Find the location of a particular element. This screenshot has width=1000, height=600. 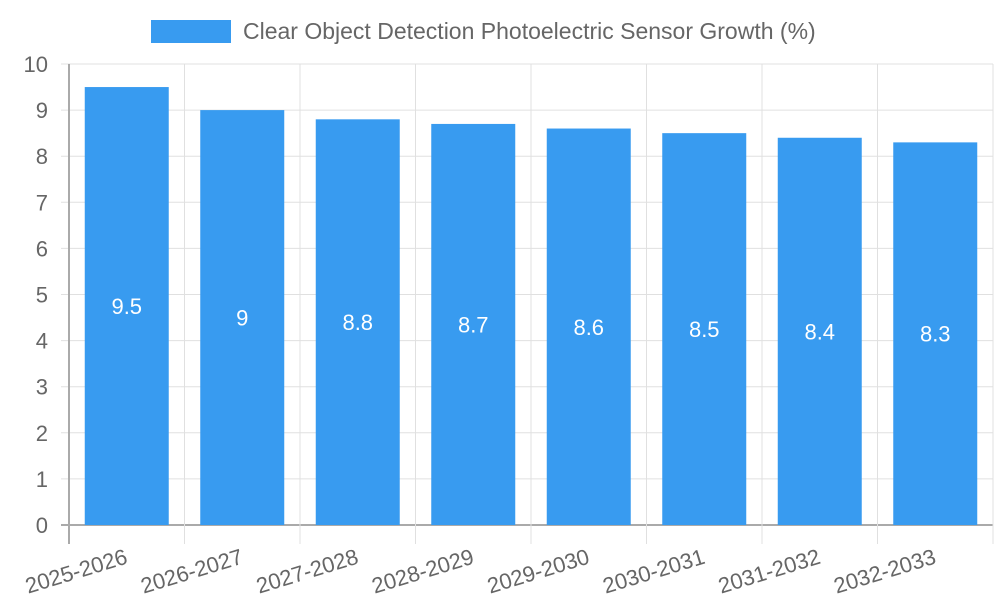

y-tick-label: 10 is located at coordinates (36, 64).